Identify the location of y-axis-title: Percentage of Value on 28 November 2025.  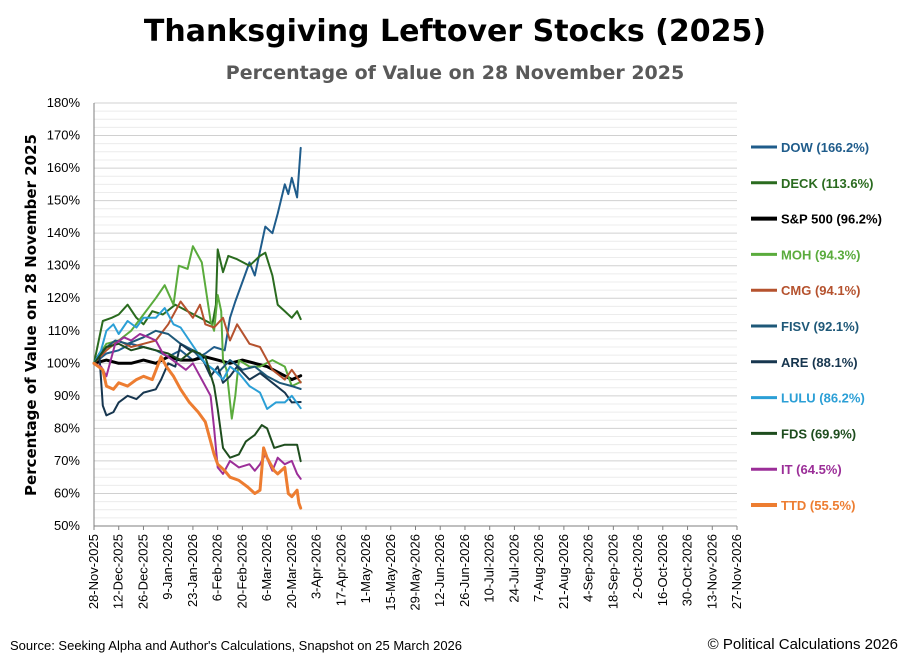
(31, 315).